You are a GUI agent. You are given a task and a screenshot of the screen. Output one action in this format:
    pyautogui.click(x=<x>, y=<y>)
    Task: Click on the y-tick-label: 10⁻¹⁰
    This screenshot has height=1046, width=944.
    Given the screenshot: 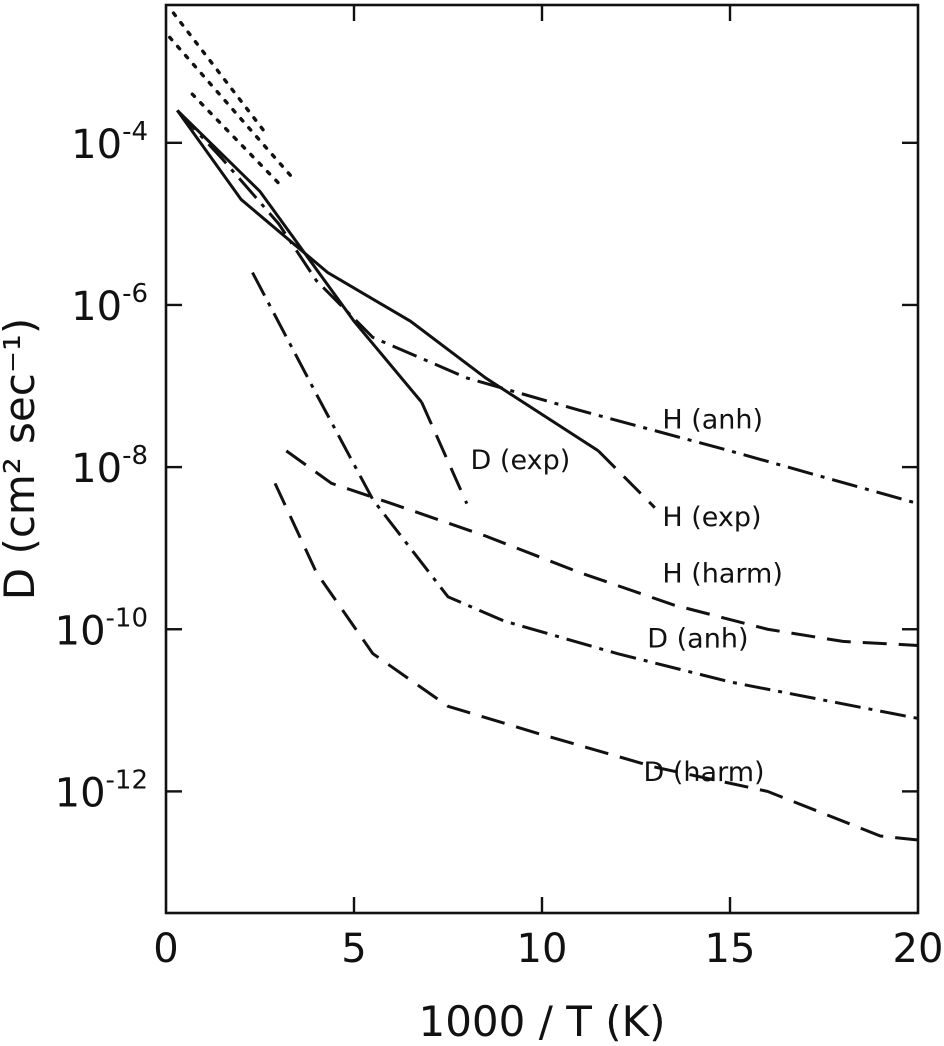 What is the action you would take?
    pyautogui.click(x=101, y=628)
    